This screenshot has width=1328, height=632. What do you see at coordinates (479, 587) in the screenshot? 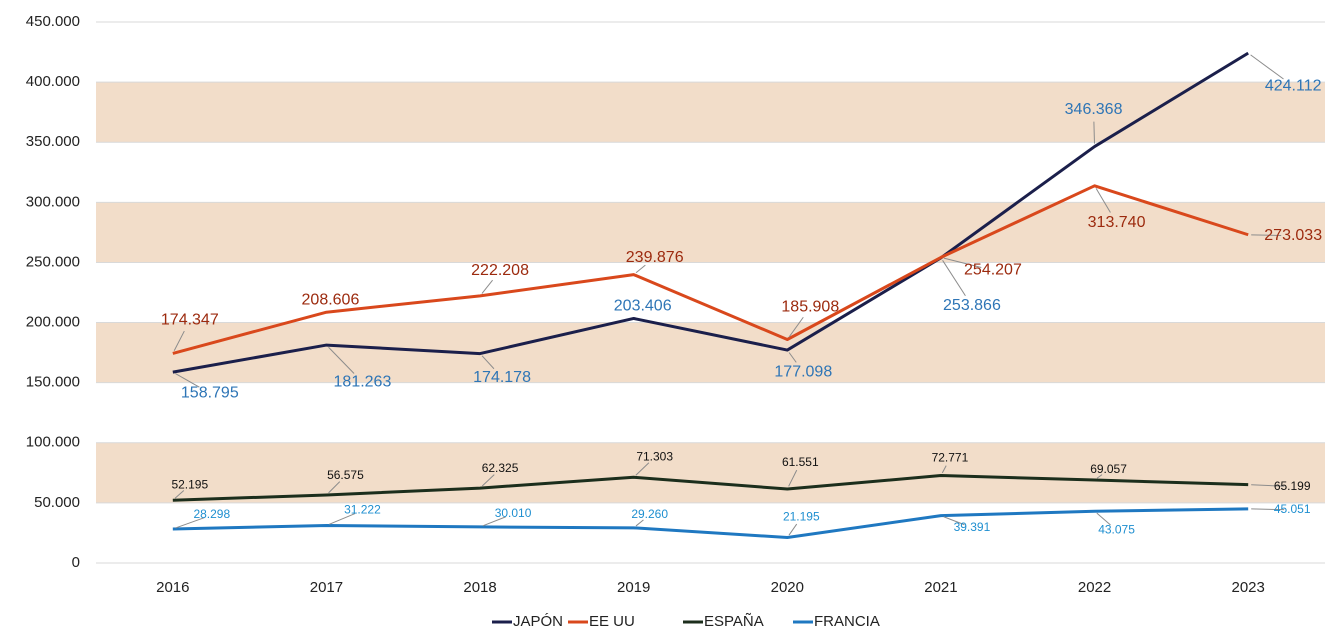
I see `x-tick-label: 2018` at bounding box center [479, 587].